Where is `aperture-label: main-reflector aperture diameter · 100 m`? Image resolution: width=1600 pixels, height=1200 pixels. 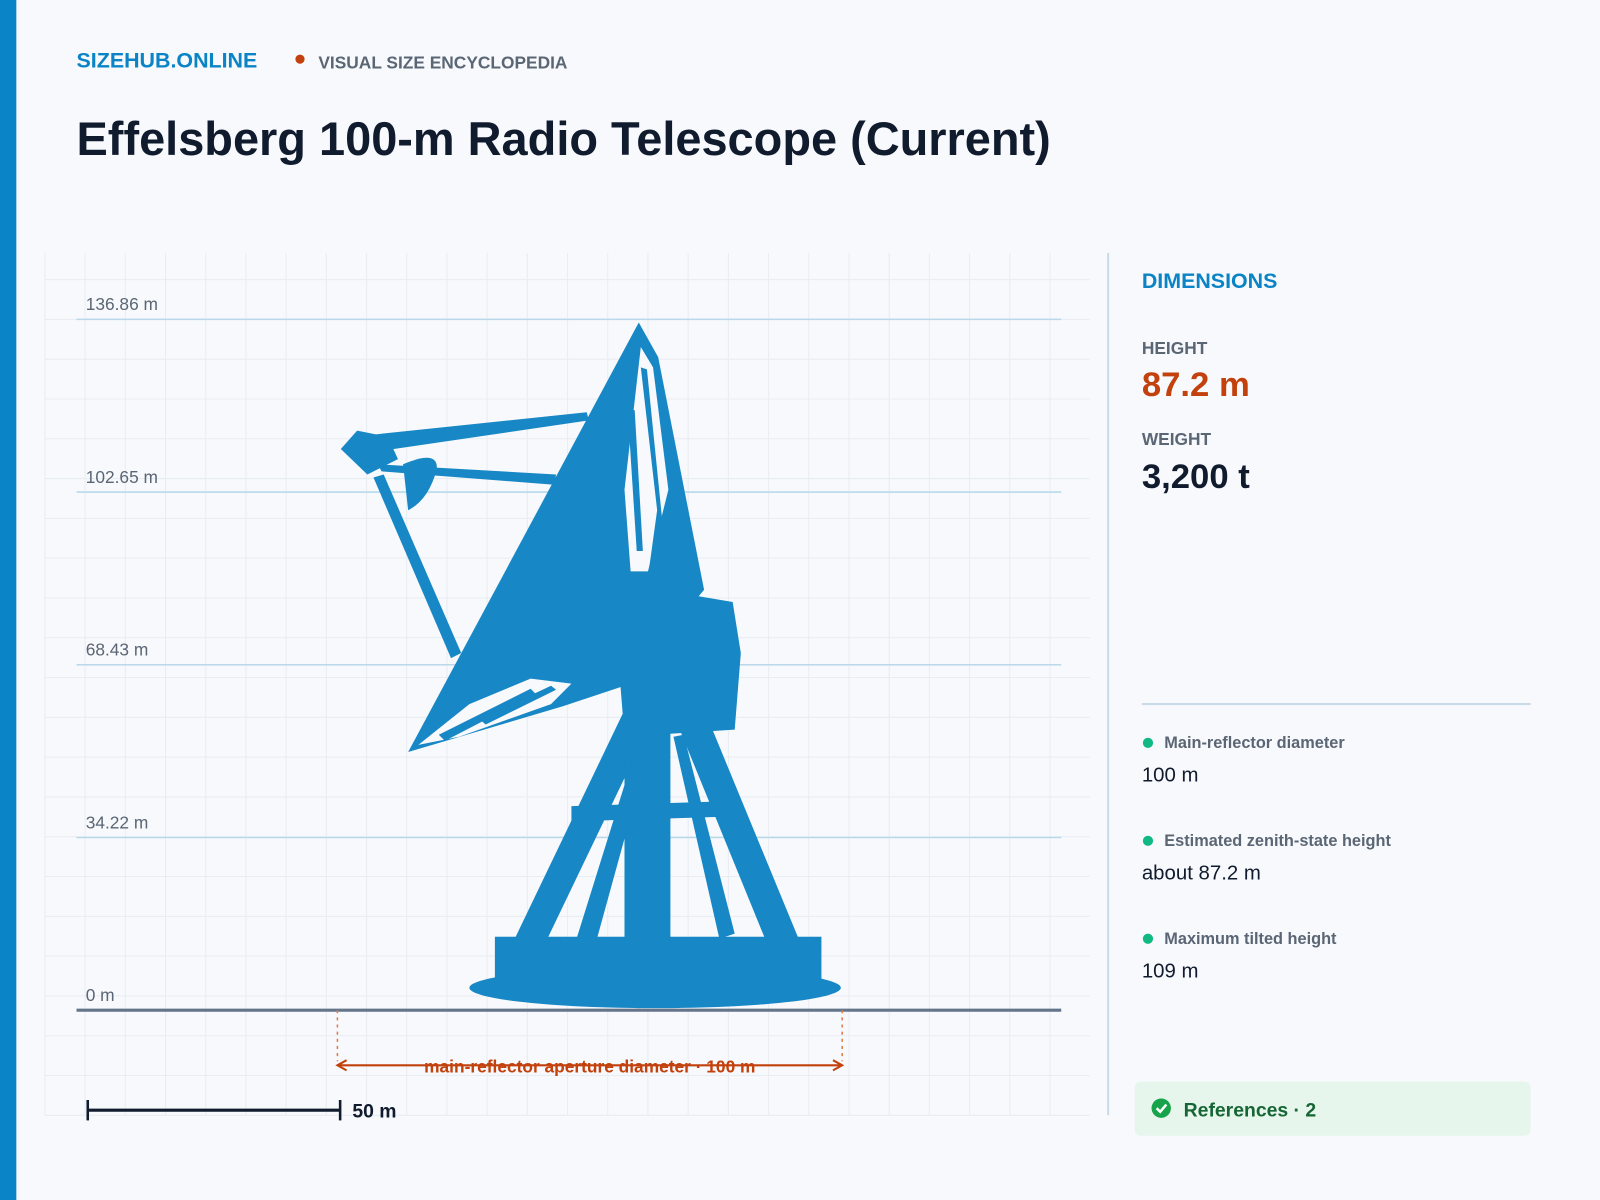
aperture-label: main-reflector aperture diameter · 100 m is located at coordinates (589, 1066).